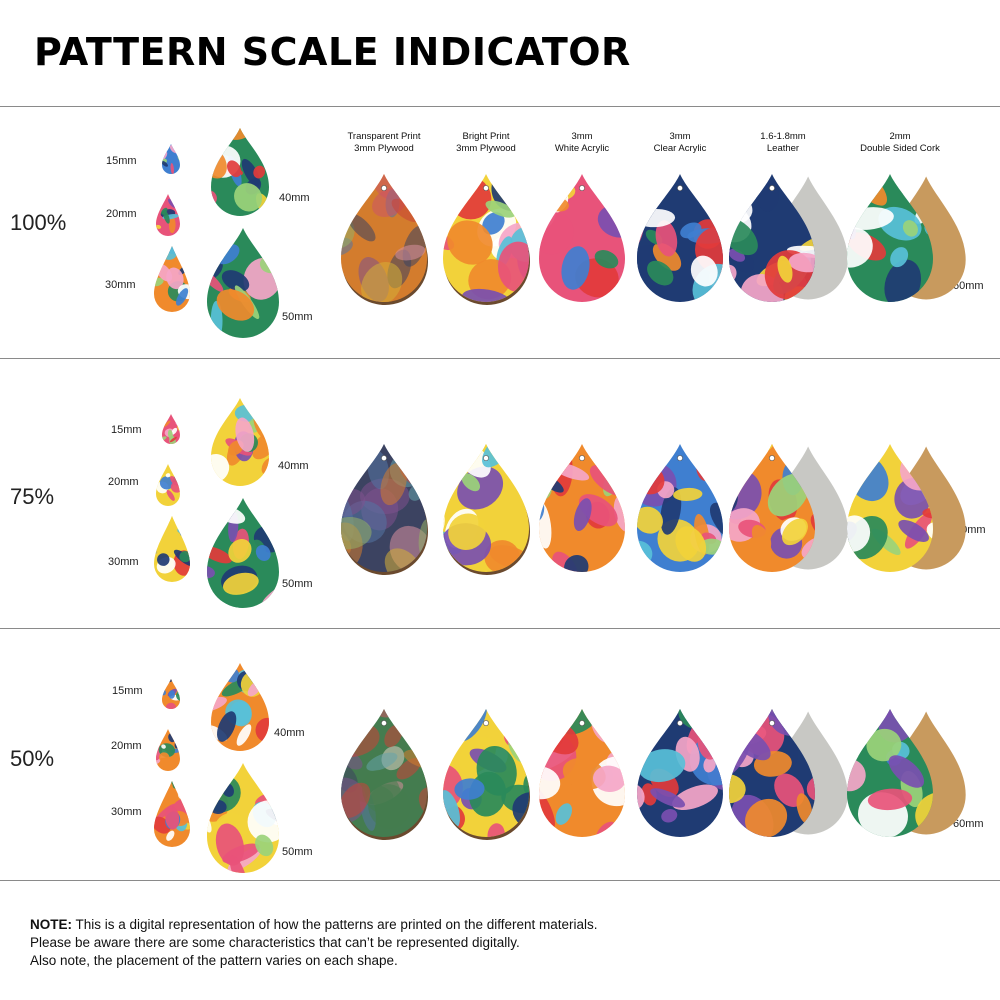  What do you see at coordinates (32, 496) in the screenshot?
I see `scale-label: 75%` at bounding box center [32, 496].